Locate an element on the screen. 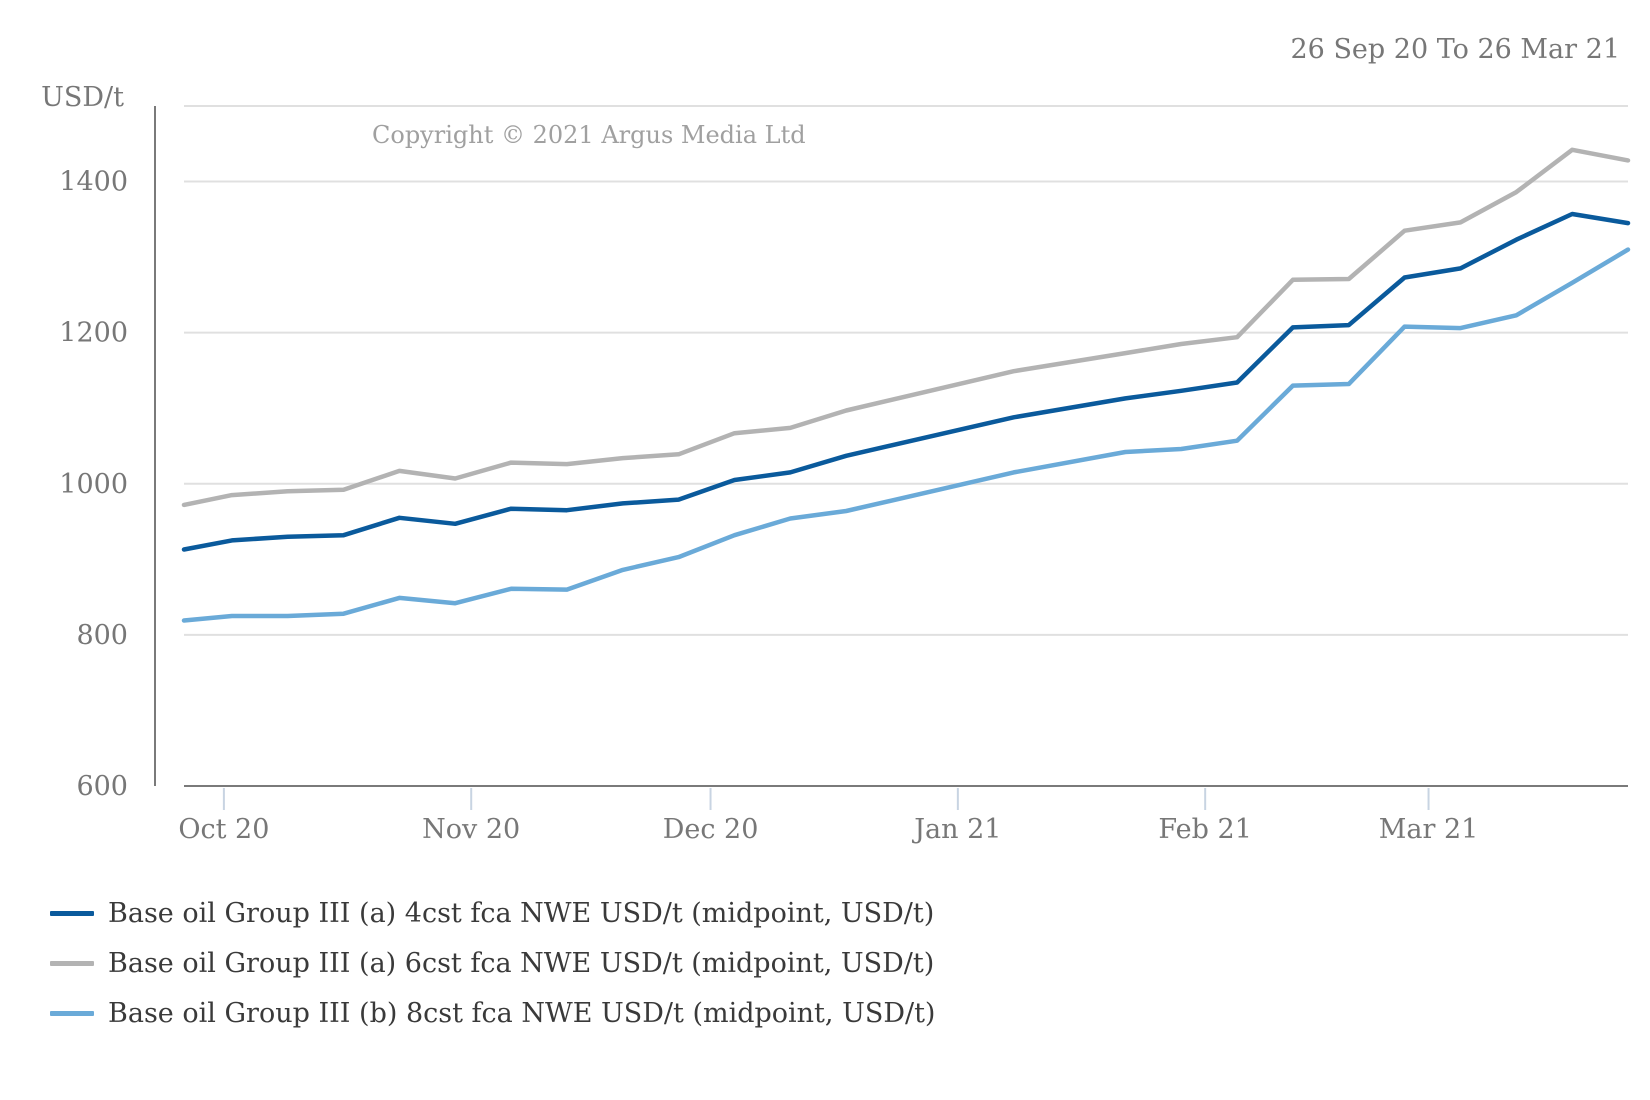 The height and width of the screenshot is (1100, 1650). y-tick-label: 600 is located at coordinates (102, 786).